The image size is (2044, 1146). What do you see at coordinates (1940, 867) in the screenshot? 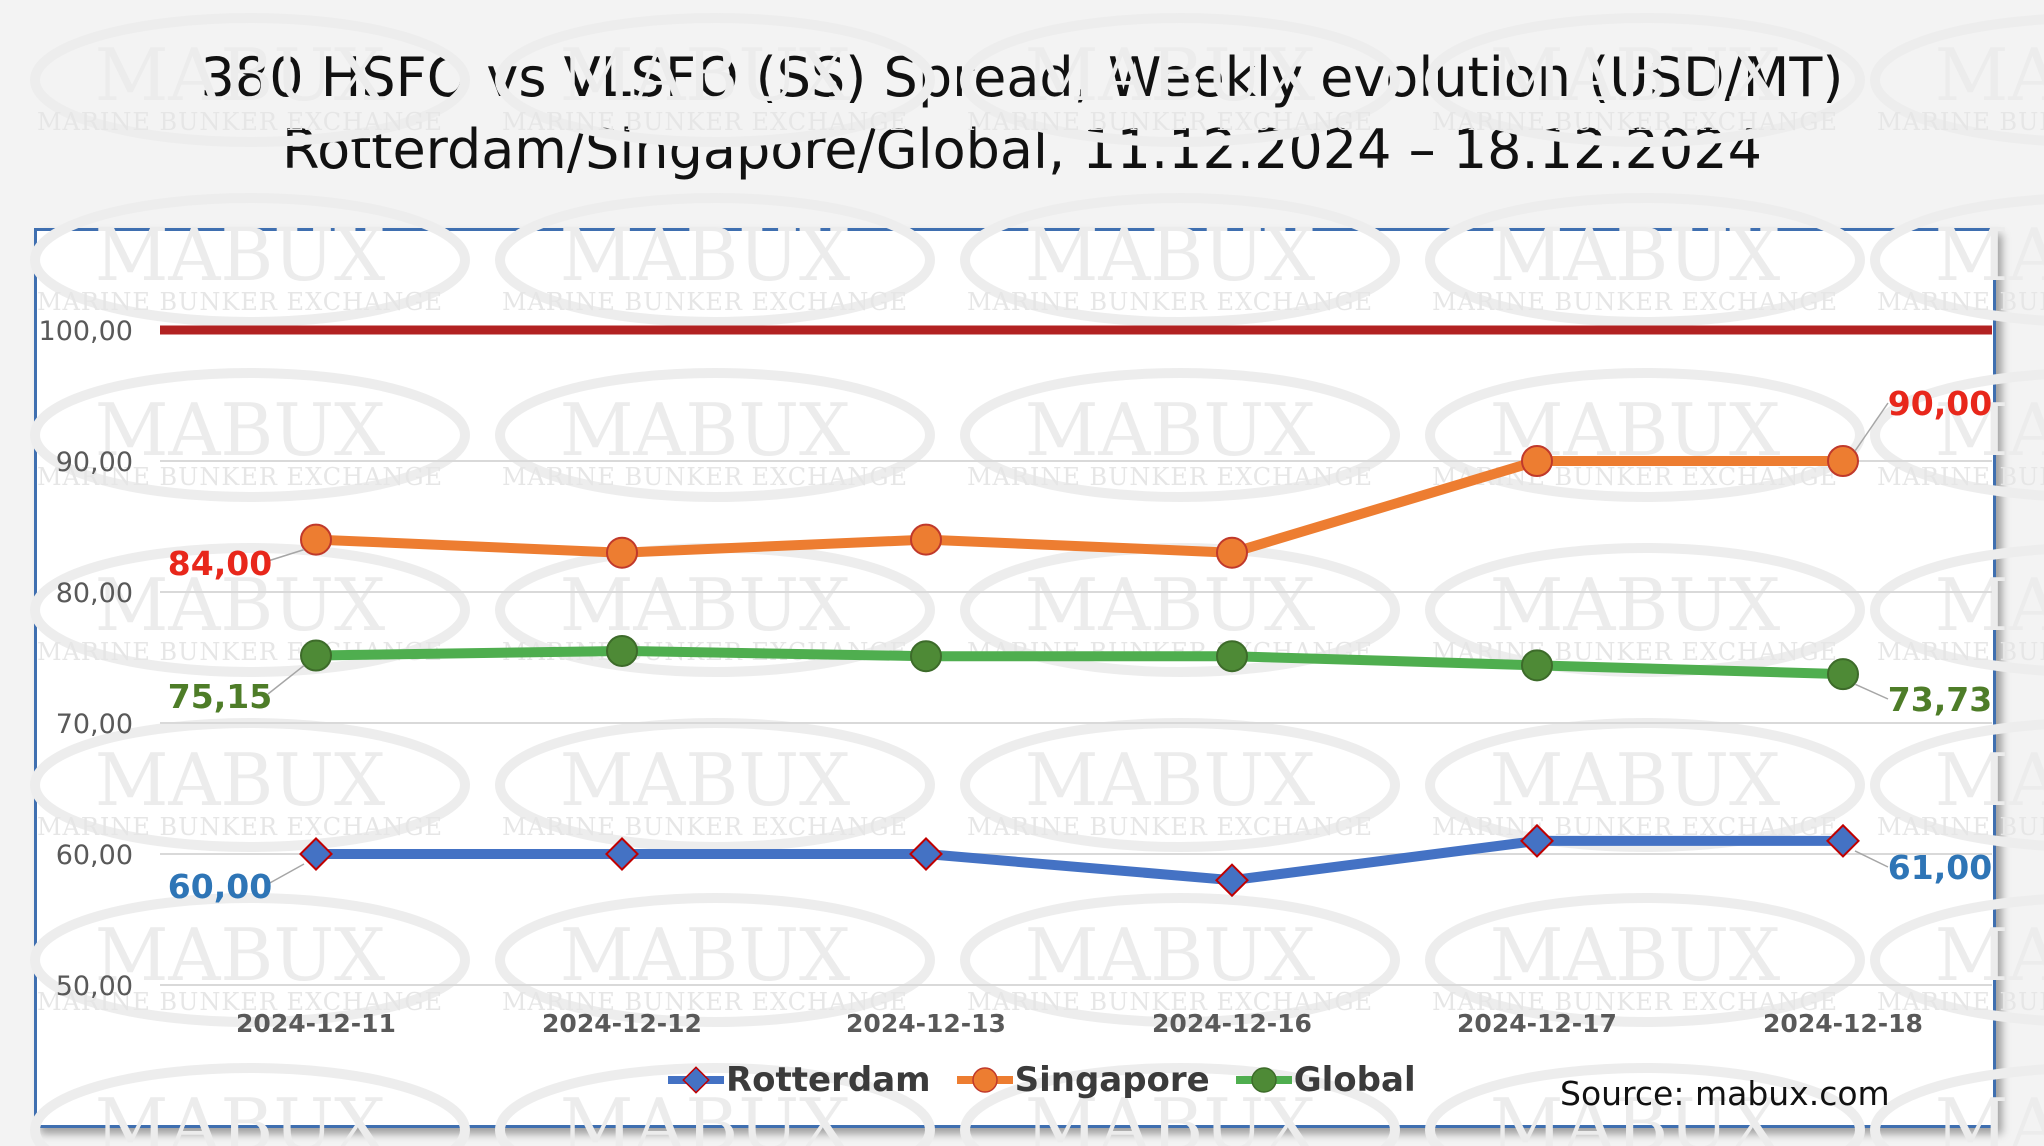
I see `data-label-last: 61,00` at bounding box center [1940, 867].